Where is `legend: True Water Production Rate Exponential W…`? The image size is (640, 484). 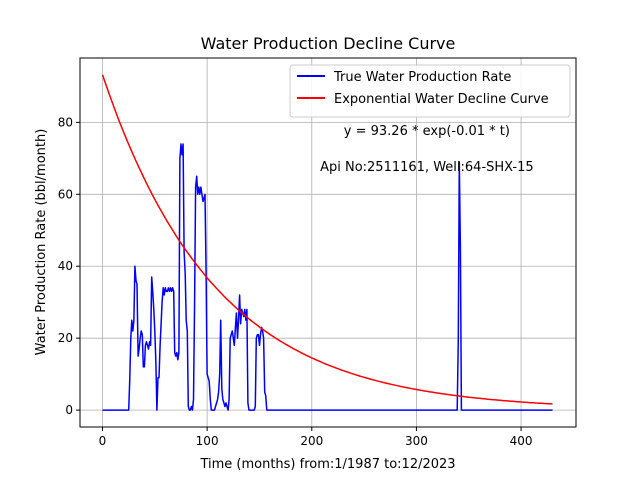
legend: True Water Production Rate Exponential W… is located at coordinates (430, 91).